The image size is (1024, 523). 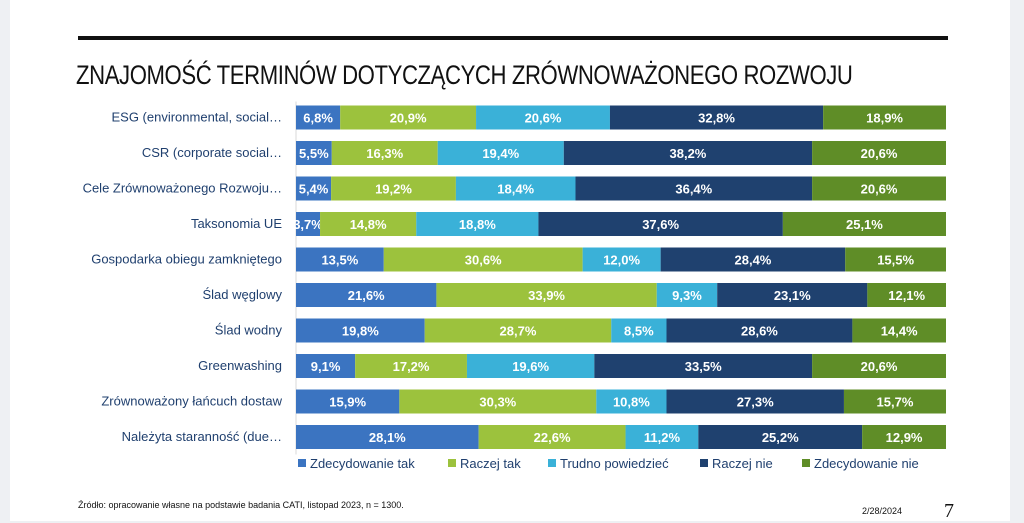 What do you see at coordinates (755, 402) in the screenshot?
I see `data-label: 27,3%` at bounding box center [755, 402].